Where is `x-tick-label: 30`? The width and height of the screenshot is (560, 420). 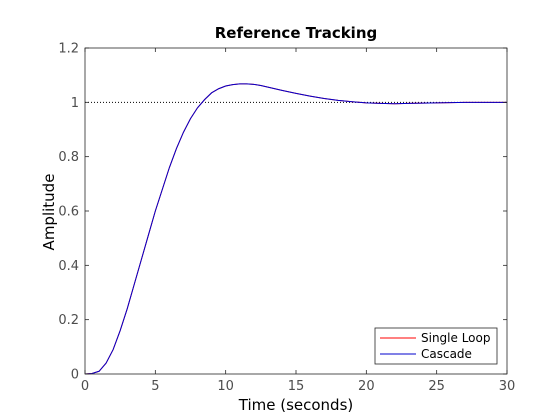 x-tick-label: 30 is located at coordinates (507, 386).